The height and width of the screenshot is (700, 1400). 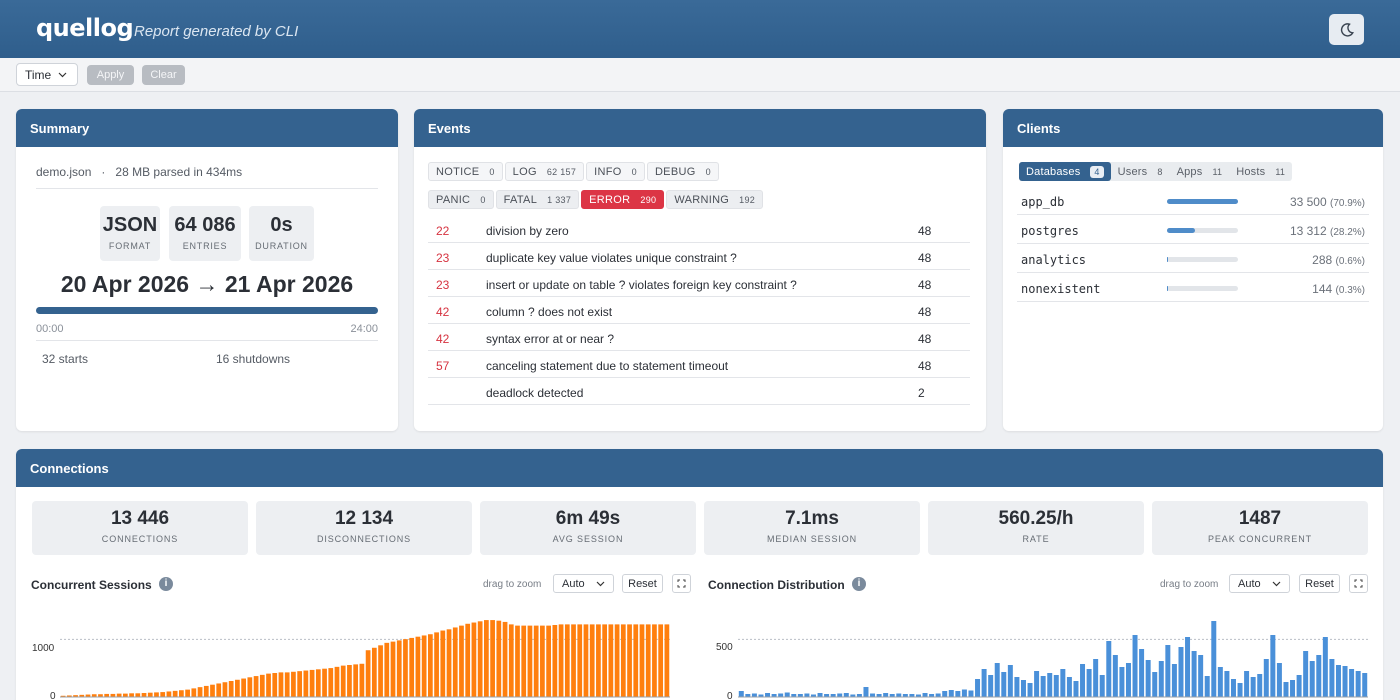 What do you see at coordinates (365, 657) in the screenshot?
I see `concurrent-sessions-chart` at bounding box center [365, 657].